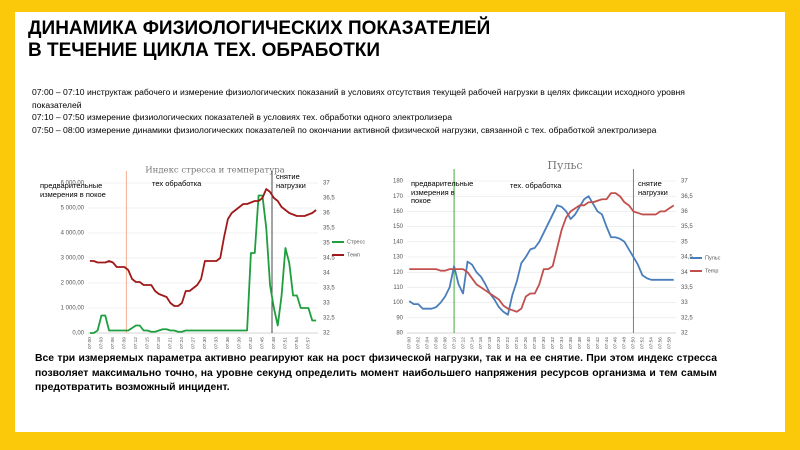 This screenshot has width=800, height=450. I want to click on y-tick-label: 120, so click(398, 273).